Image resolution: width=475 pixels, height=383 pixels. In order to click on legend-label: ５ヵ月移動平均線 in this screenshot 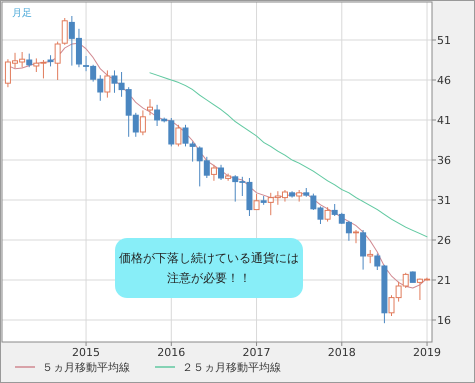, I will do `click(86, 367)`.